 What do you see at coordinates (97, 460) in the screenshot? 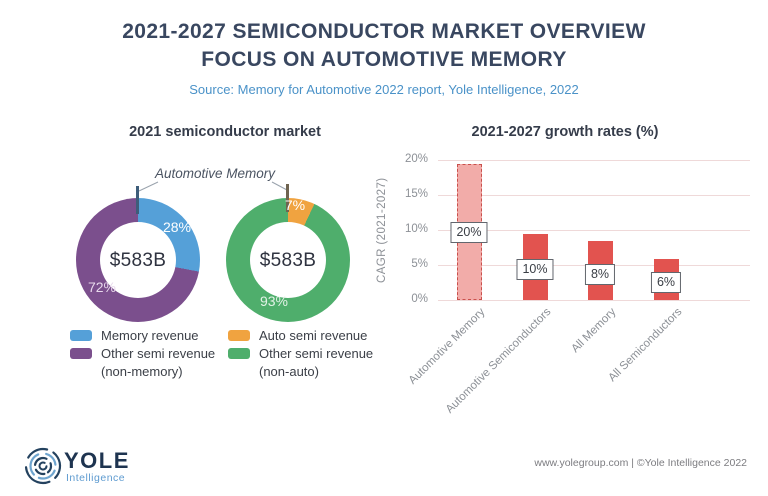
I see `yole-logo-wordmark: YOLE` at bounding box center [97, 460].